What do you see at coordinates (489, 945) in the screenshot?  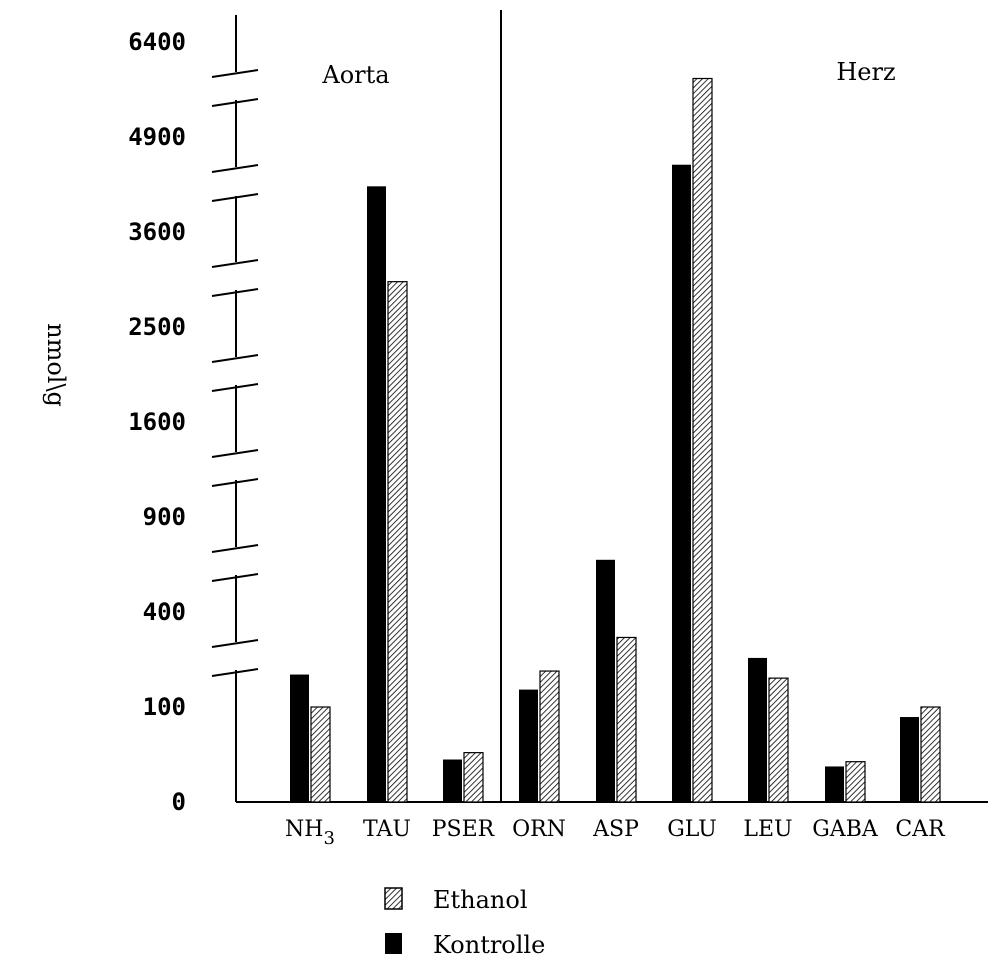 I see `legend-label-kontrolle: Kontrolle` at bounding box center [489, 945].